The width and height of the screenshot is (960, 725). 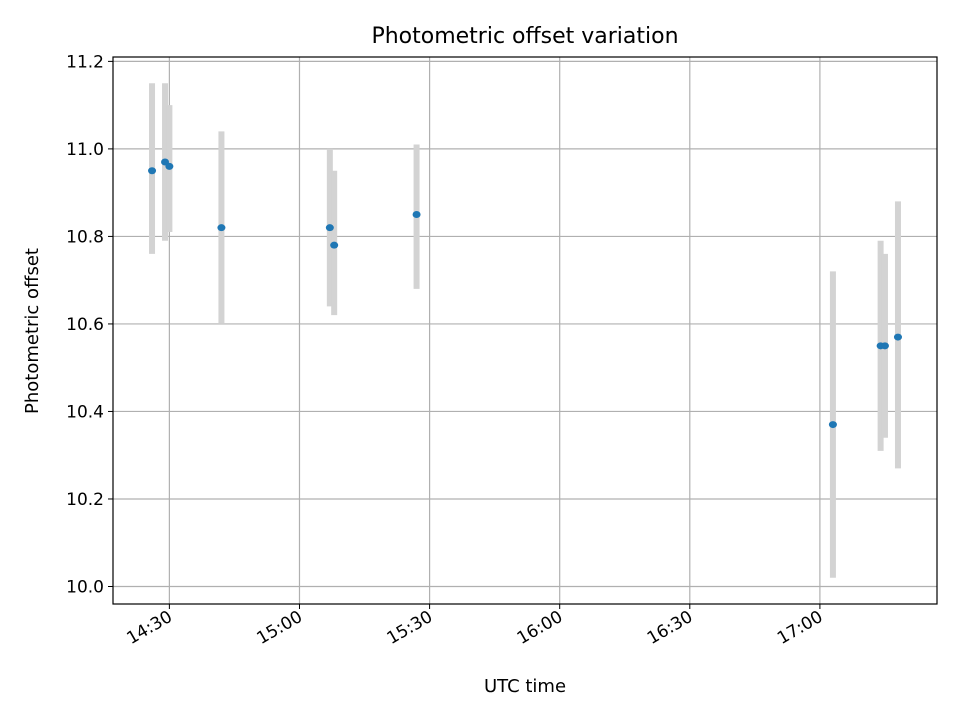 I want to click on y-tick-label: 10.8, so click(x=85, y=237).